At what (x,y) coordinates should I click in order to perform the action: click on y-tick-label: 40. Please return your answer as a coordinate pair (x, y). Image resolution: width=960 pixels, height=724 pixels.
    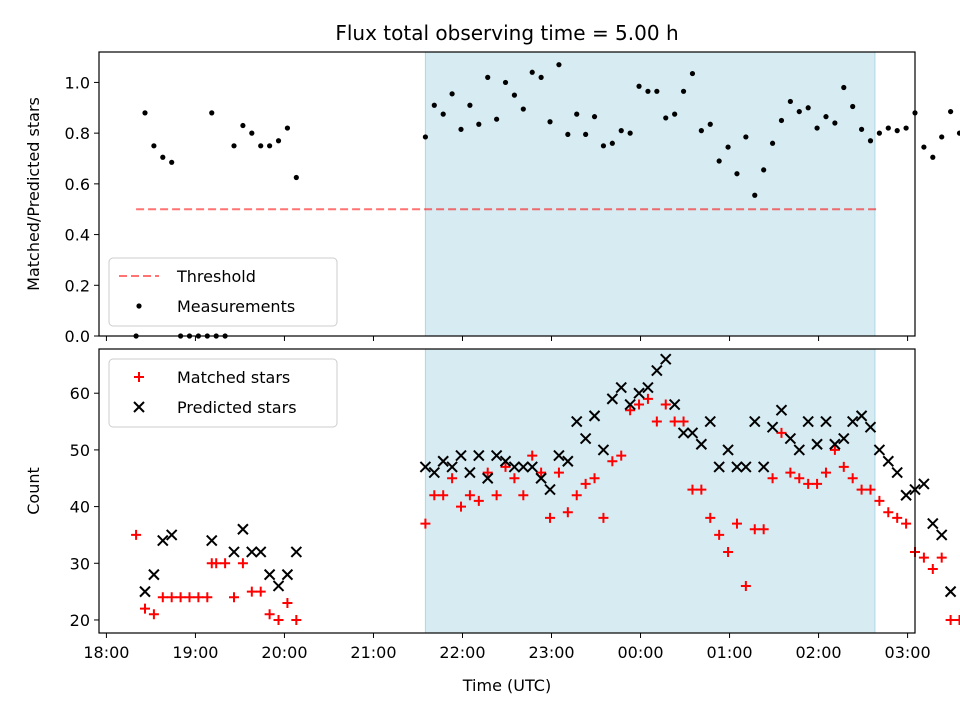
    Looking at the image, I should click on (80, 507).